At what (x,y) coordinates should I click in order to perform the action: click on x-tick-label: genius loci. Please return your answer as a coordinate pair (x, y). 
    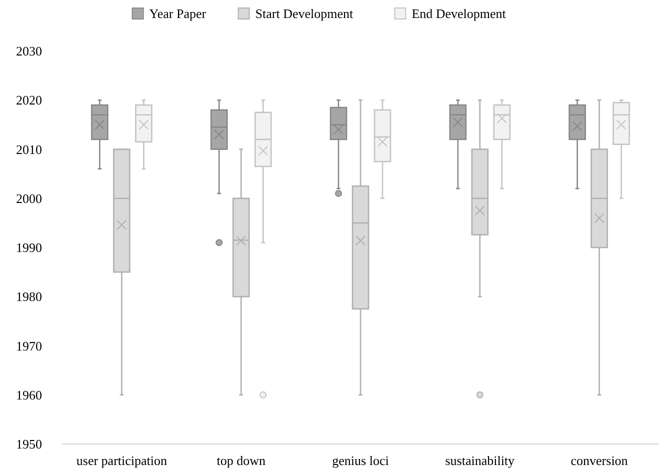
    Looking at the image, I should click on (361, 460).